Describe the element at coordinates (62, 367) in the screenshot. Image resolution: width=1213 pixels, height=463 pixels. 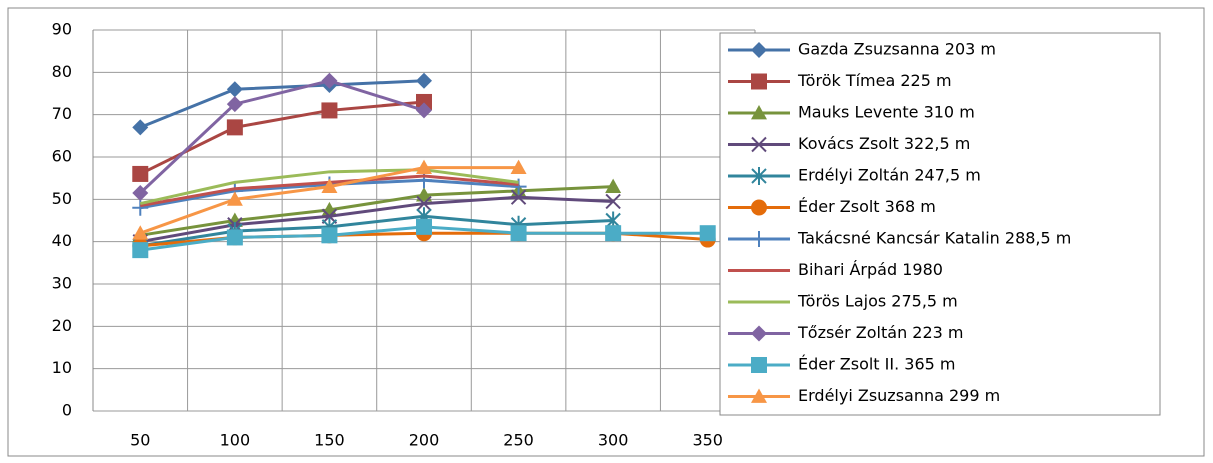
I see `y-tick-label: 10` at that location.